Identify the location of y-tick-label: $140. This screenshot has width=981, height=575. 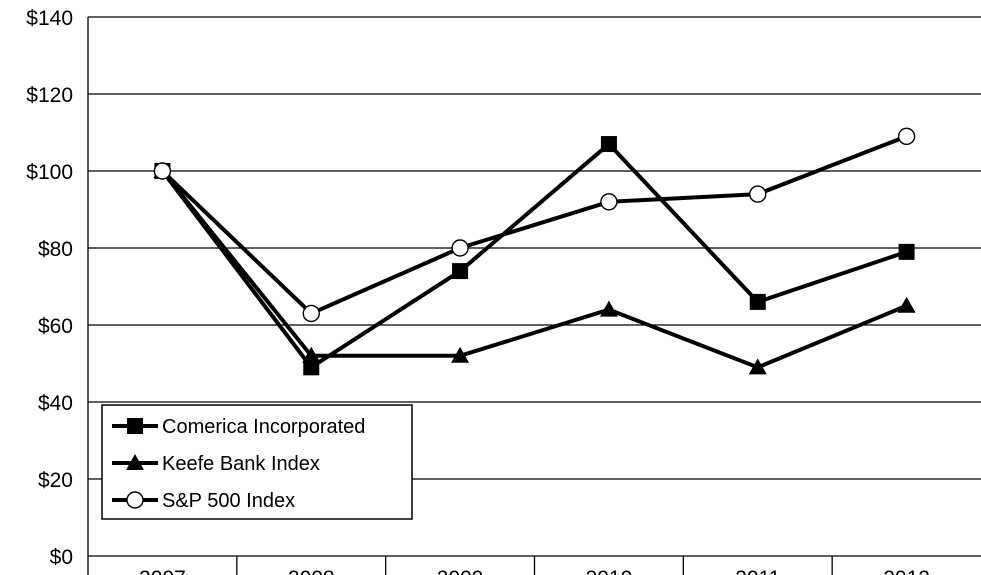
(49, 18).